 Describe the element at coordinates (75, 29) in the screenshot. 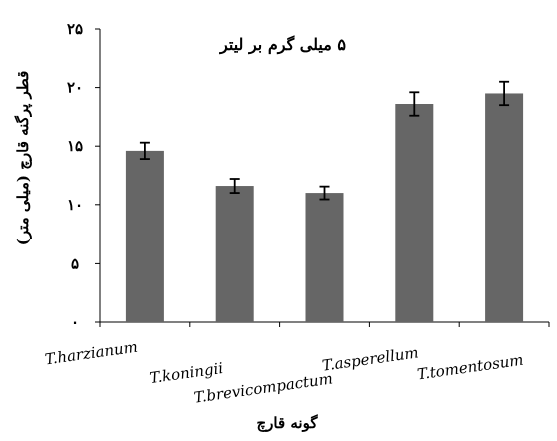

I see `y-tick-label: ۲۵` at that location.